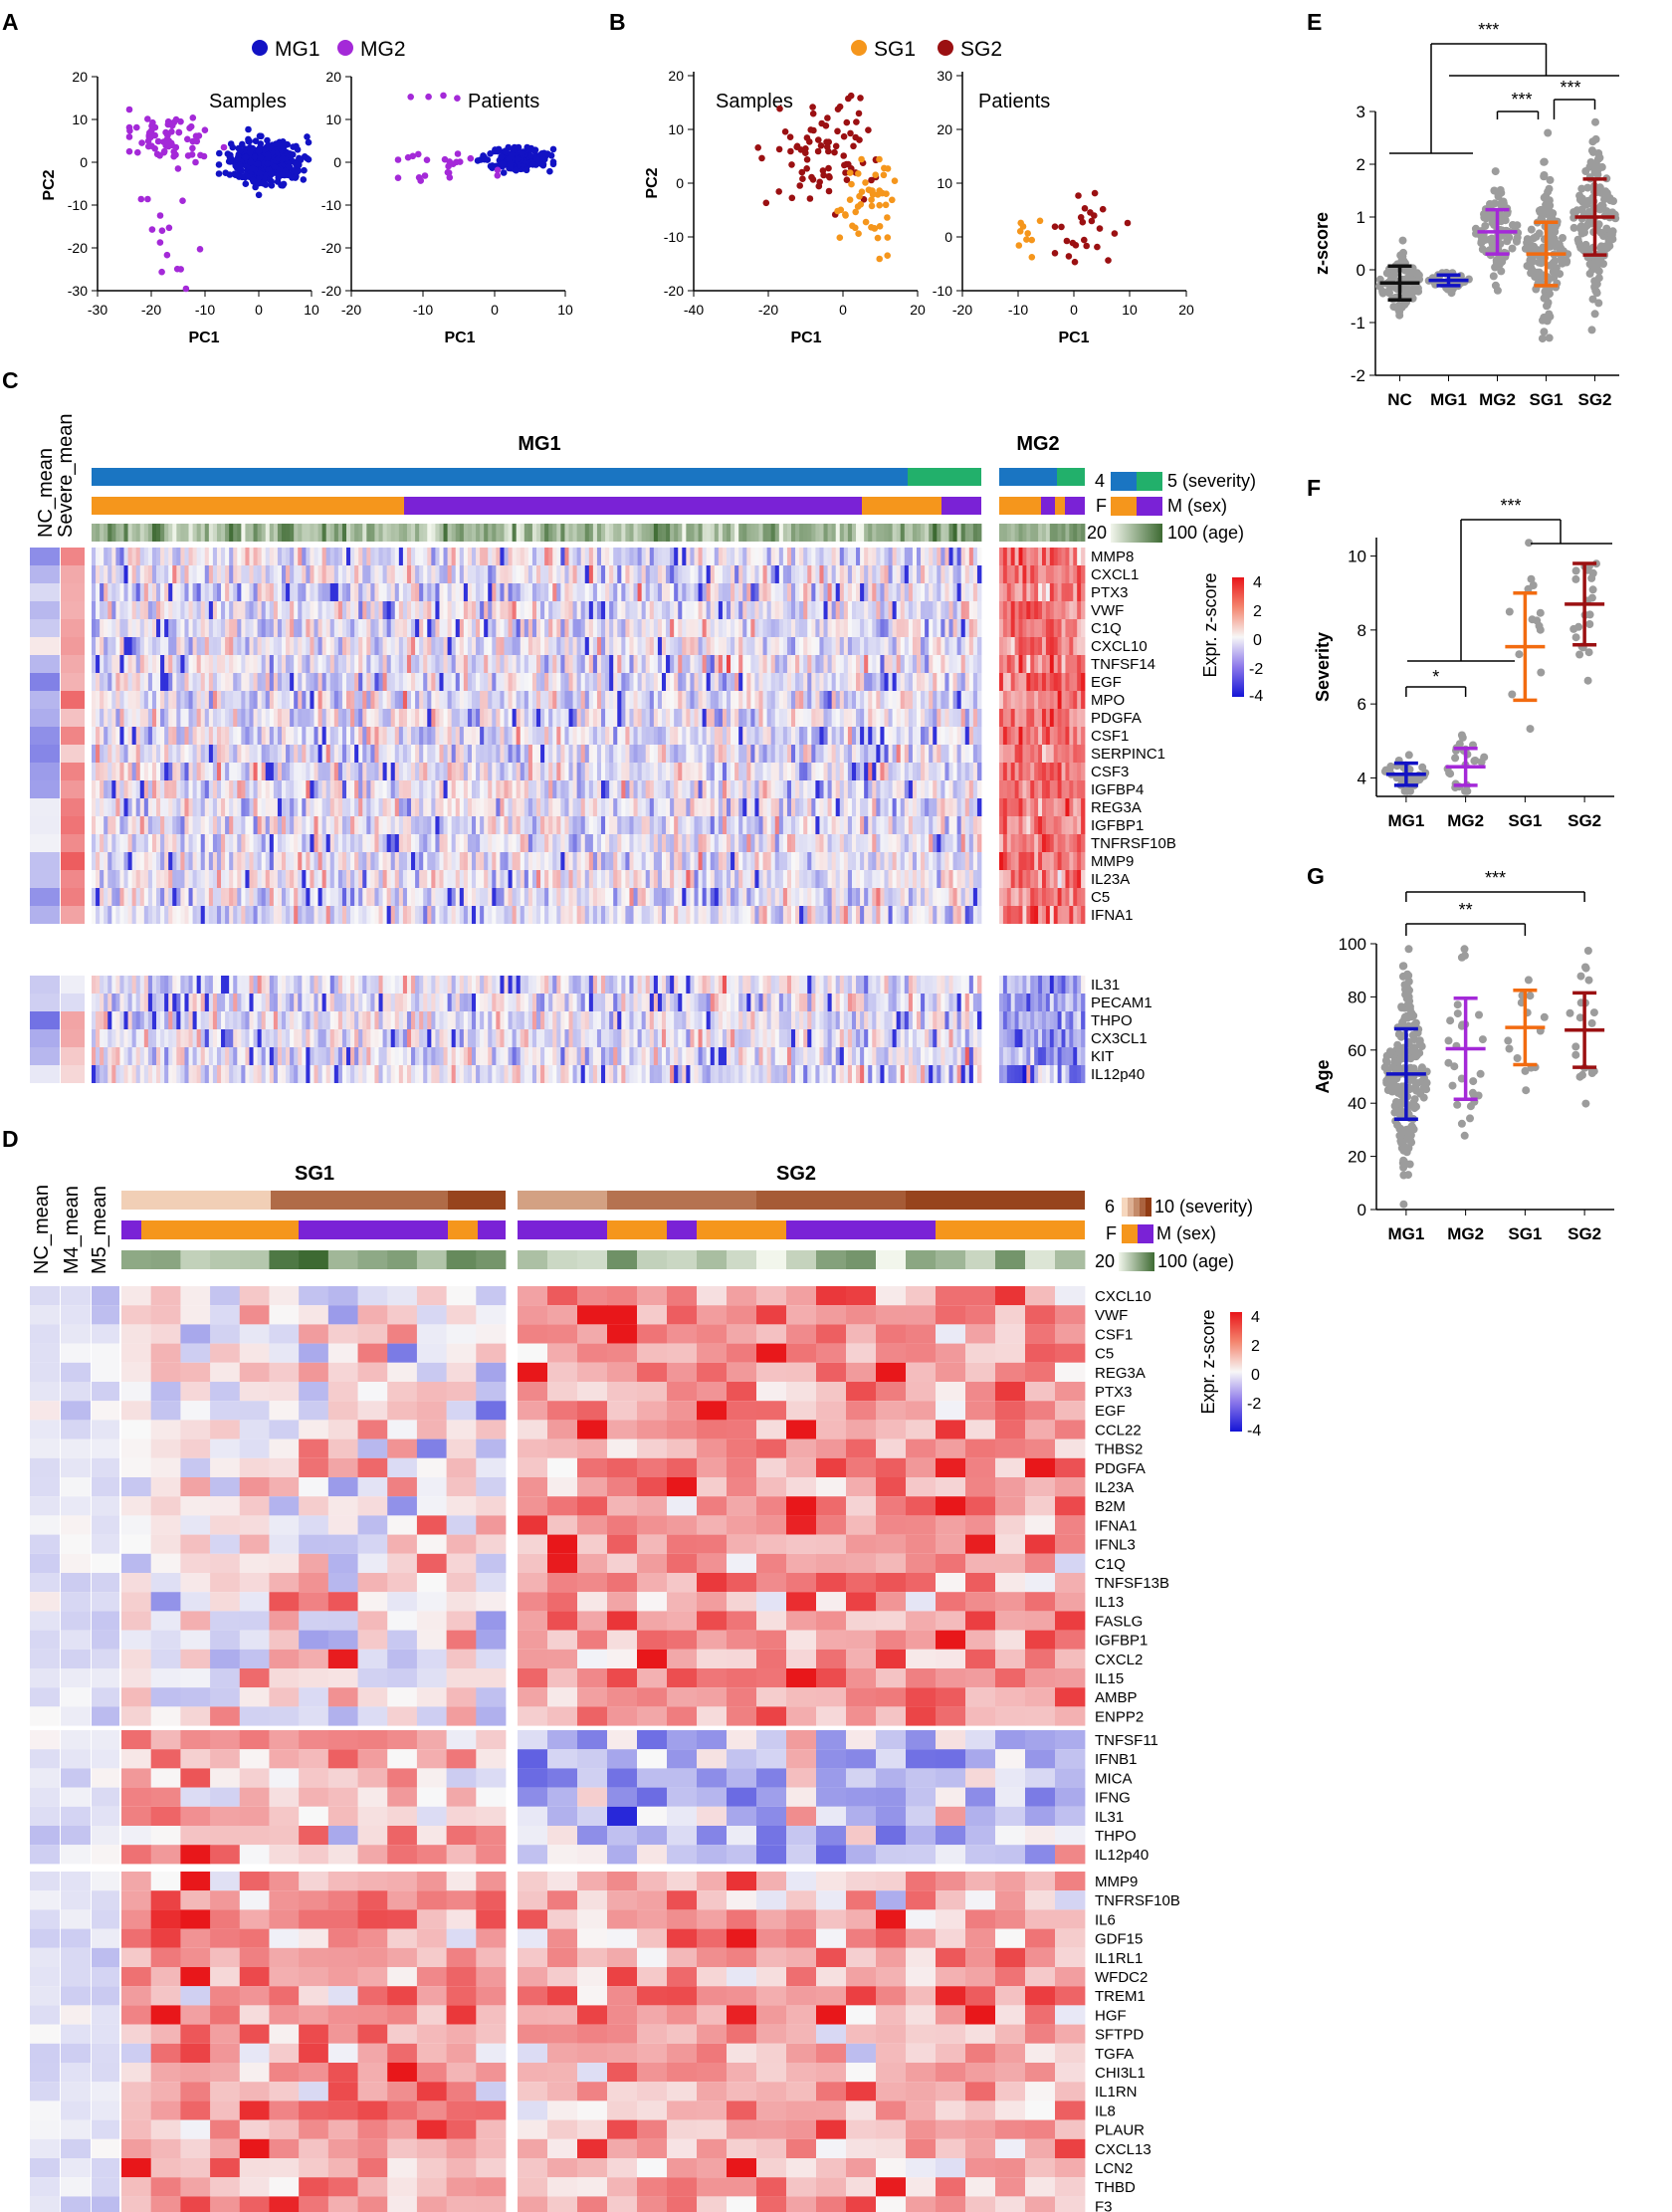  Describe the element at coordinates (944, 183) in the screenshot. I see `y-tick: 10` at that location.